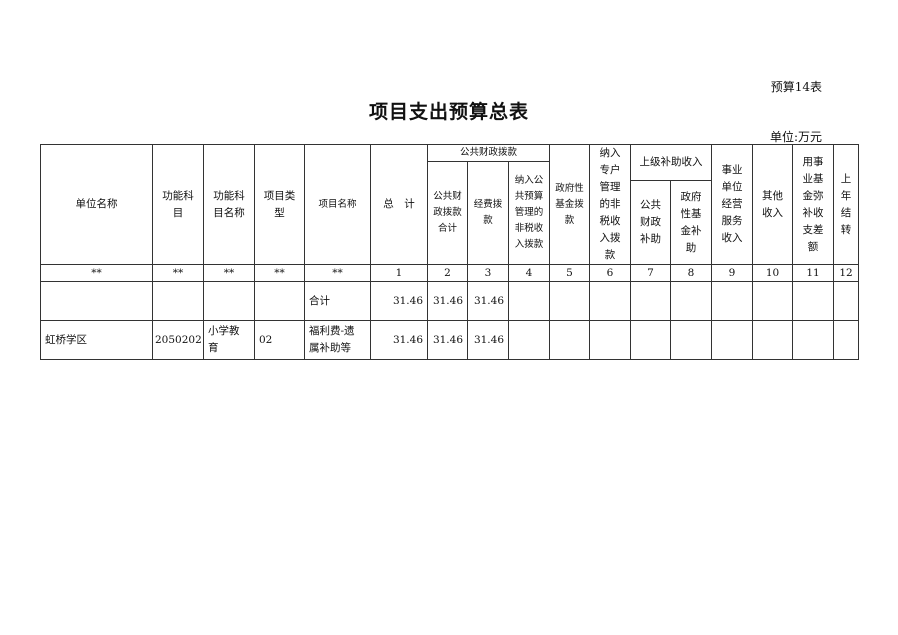  Describe the element at coordinates (337, 204) in the screenshot. I see `header-proj-name: 项目名称` at that location.